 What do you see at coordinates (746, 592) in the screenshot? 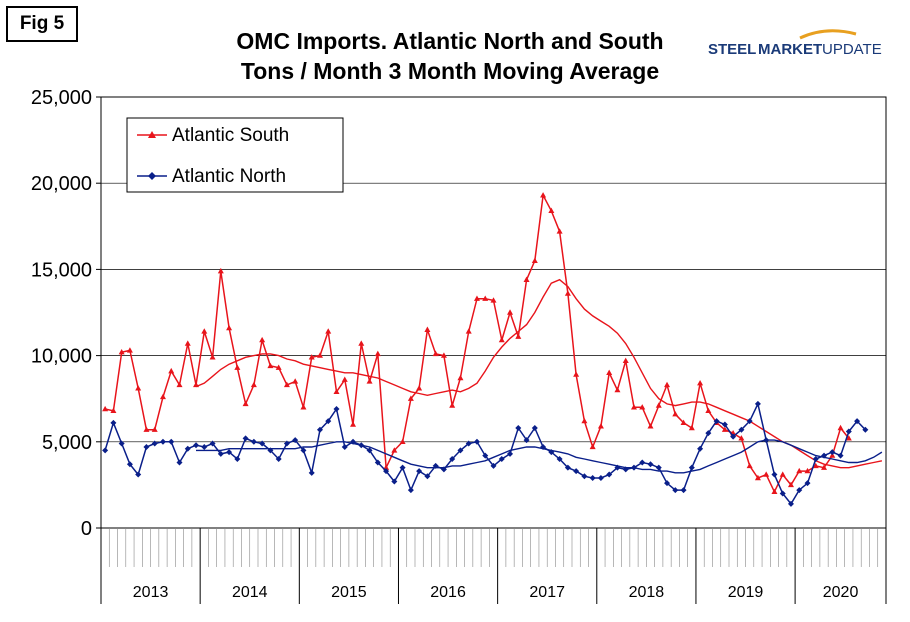
I see `x-year-label: 2019` at bounding box center [746, 592].